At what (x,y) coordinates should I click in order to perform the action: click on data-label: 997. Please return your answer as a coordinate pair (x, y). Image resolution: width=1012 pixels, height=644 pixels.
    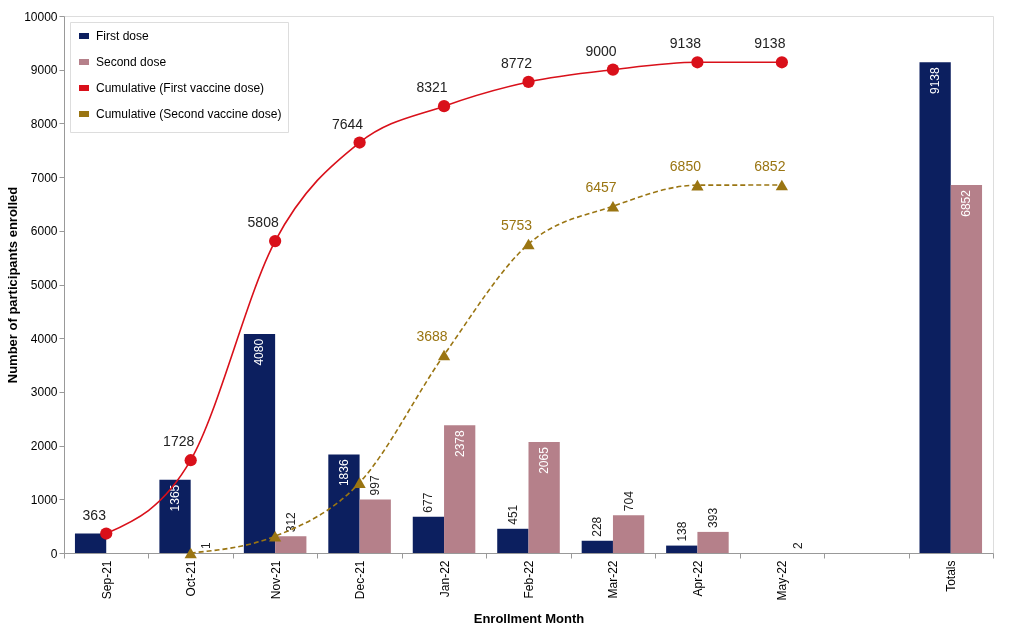
    Looking at the image, I should click on (375, 485).